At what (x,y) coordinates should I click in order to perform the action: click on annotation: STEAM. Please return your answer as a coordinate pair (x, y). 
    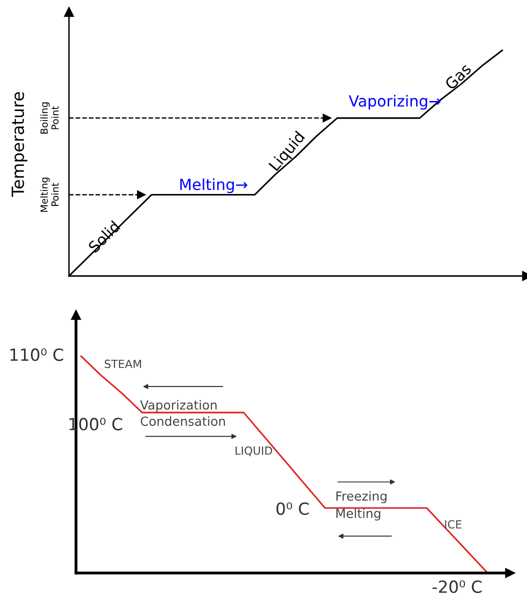
    Looking at the image, I should click on (123, 364).